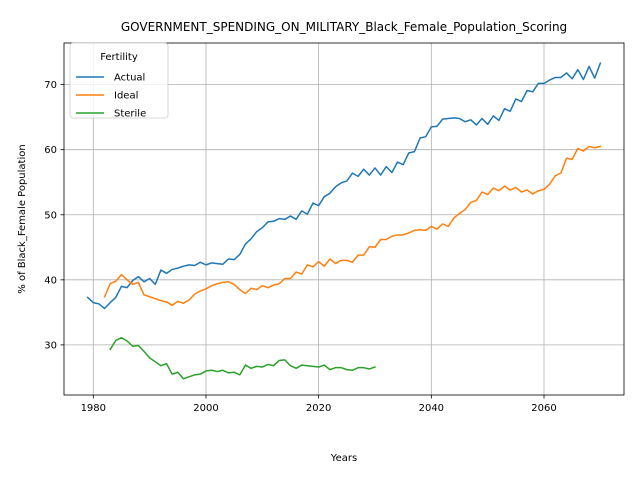  Describe the element at coordinates (93, 408) in the screenshot. I see `x-tick-label: 1980` at that location.